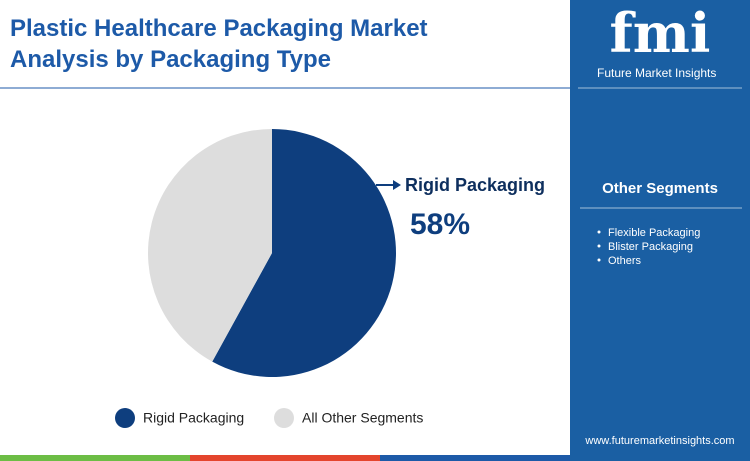  I want to click on title-line: Analysis by Packaging Type, so click(170, 59).